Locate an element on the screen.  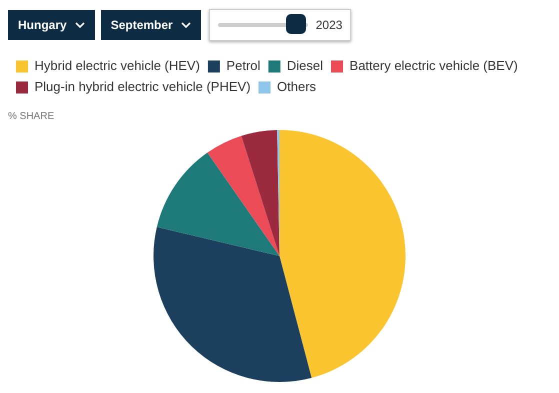
text: Hungary is located at coordinates (42, 25).